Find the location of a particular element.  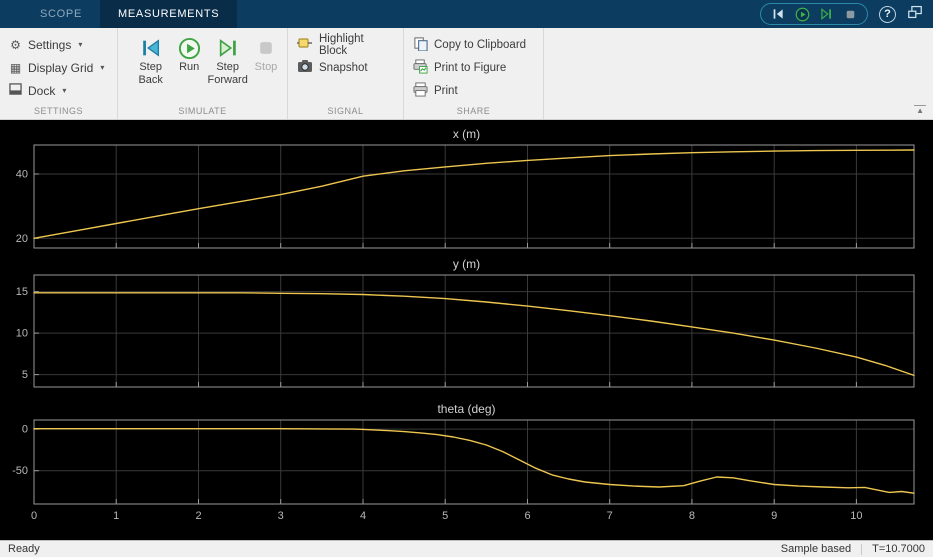

svg-text: 9 is located at coordinates (774, 516).